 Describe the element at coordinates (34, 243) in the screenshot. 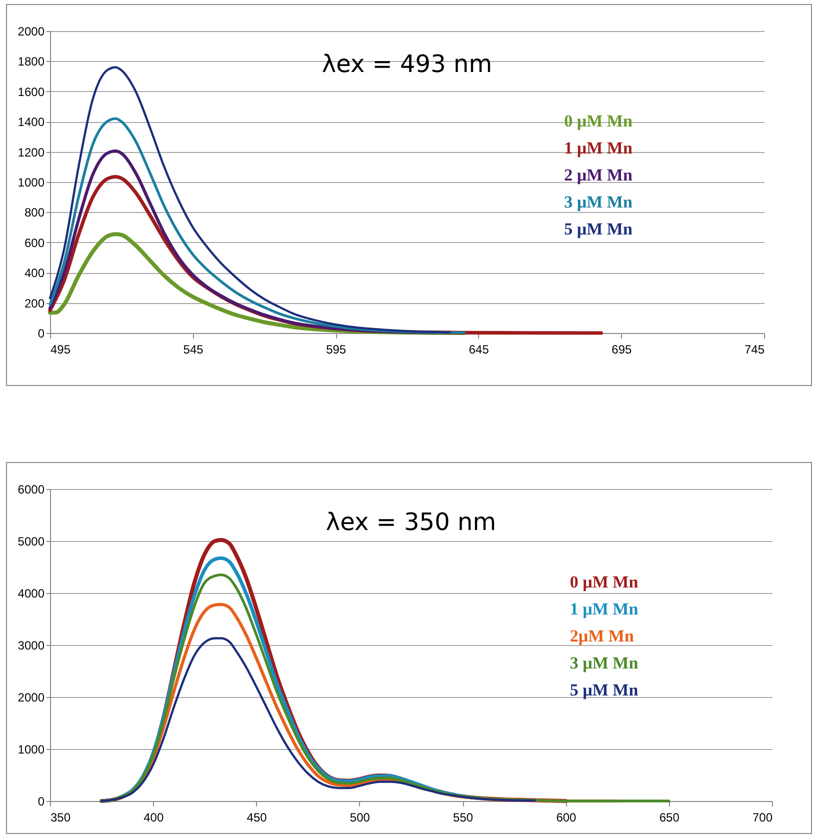

I see `y-tick-label: 600` at that location.